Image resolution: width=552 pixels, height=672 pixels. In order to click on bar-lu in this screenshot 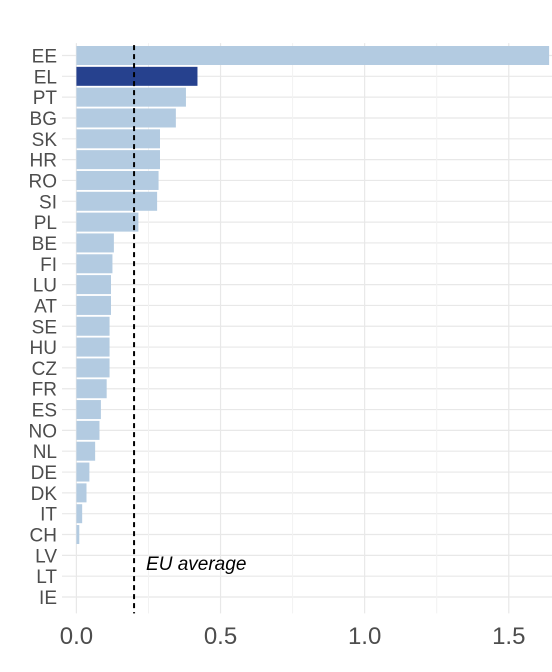, I will do `click(93, 285)`.